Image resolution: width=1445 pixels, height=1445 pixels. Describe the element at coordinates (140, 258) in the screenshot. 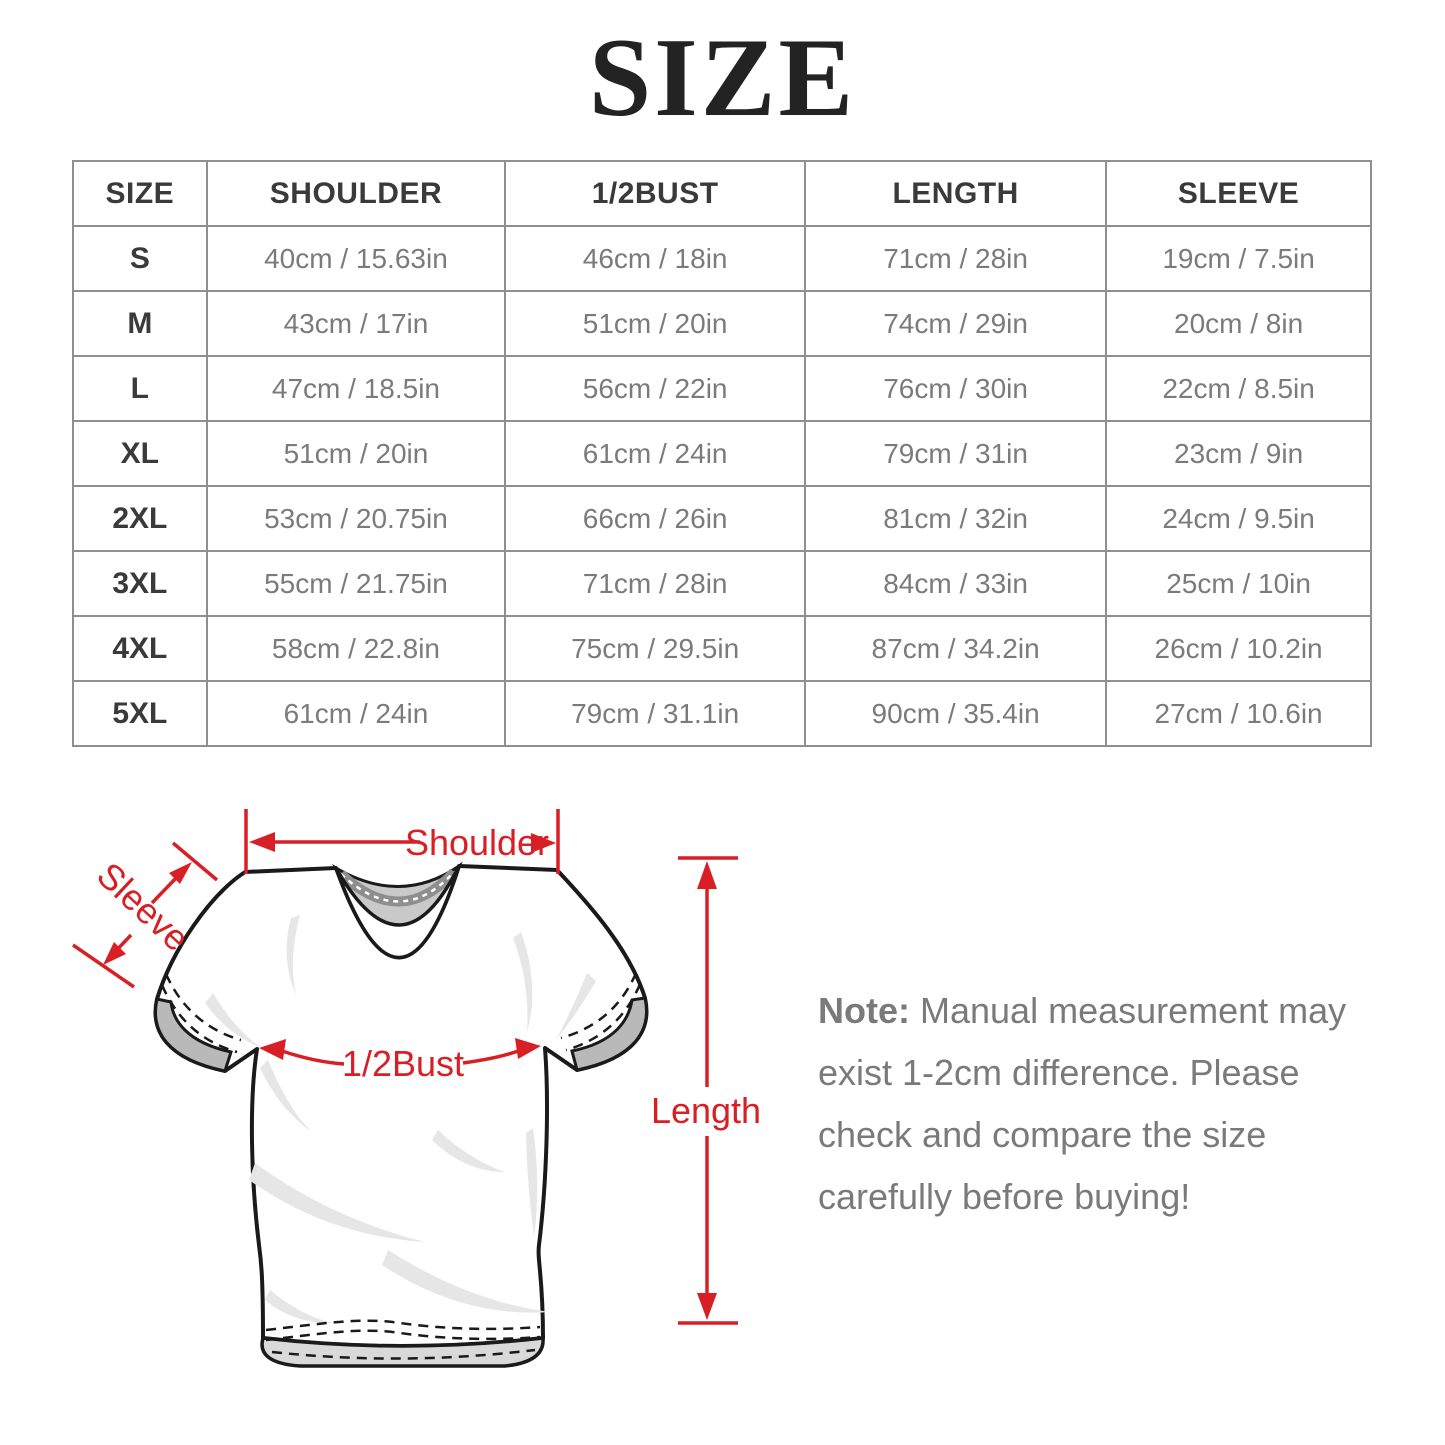

I see `size-label: S` at that location.